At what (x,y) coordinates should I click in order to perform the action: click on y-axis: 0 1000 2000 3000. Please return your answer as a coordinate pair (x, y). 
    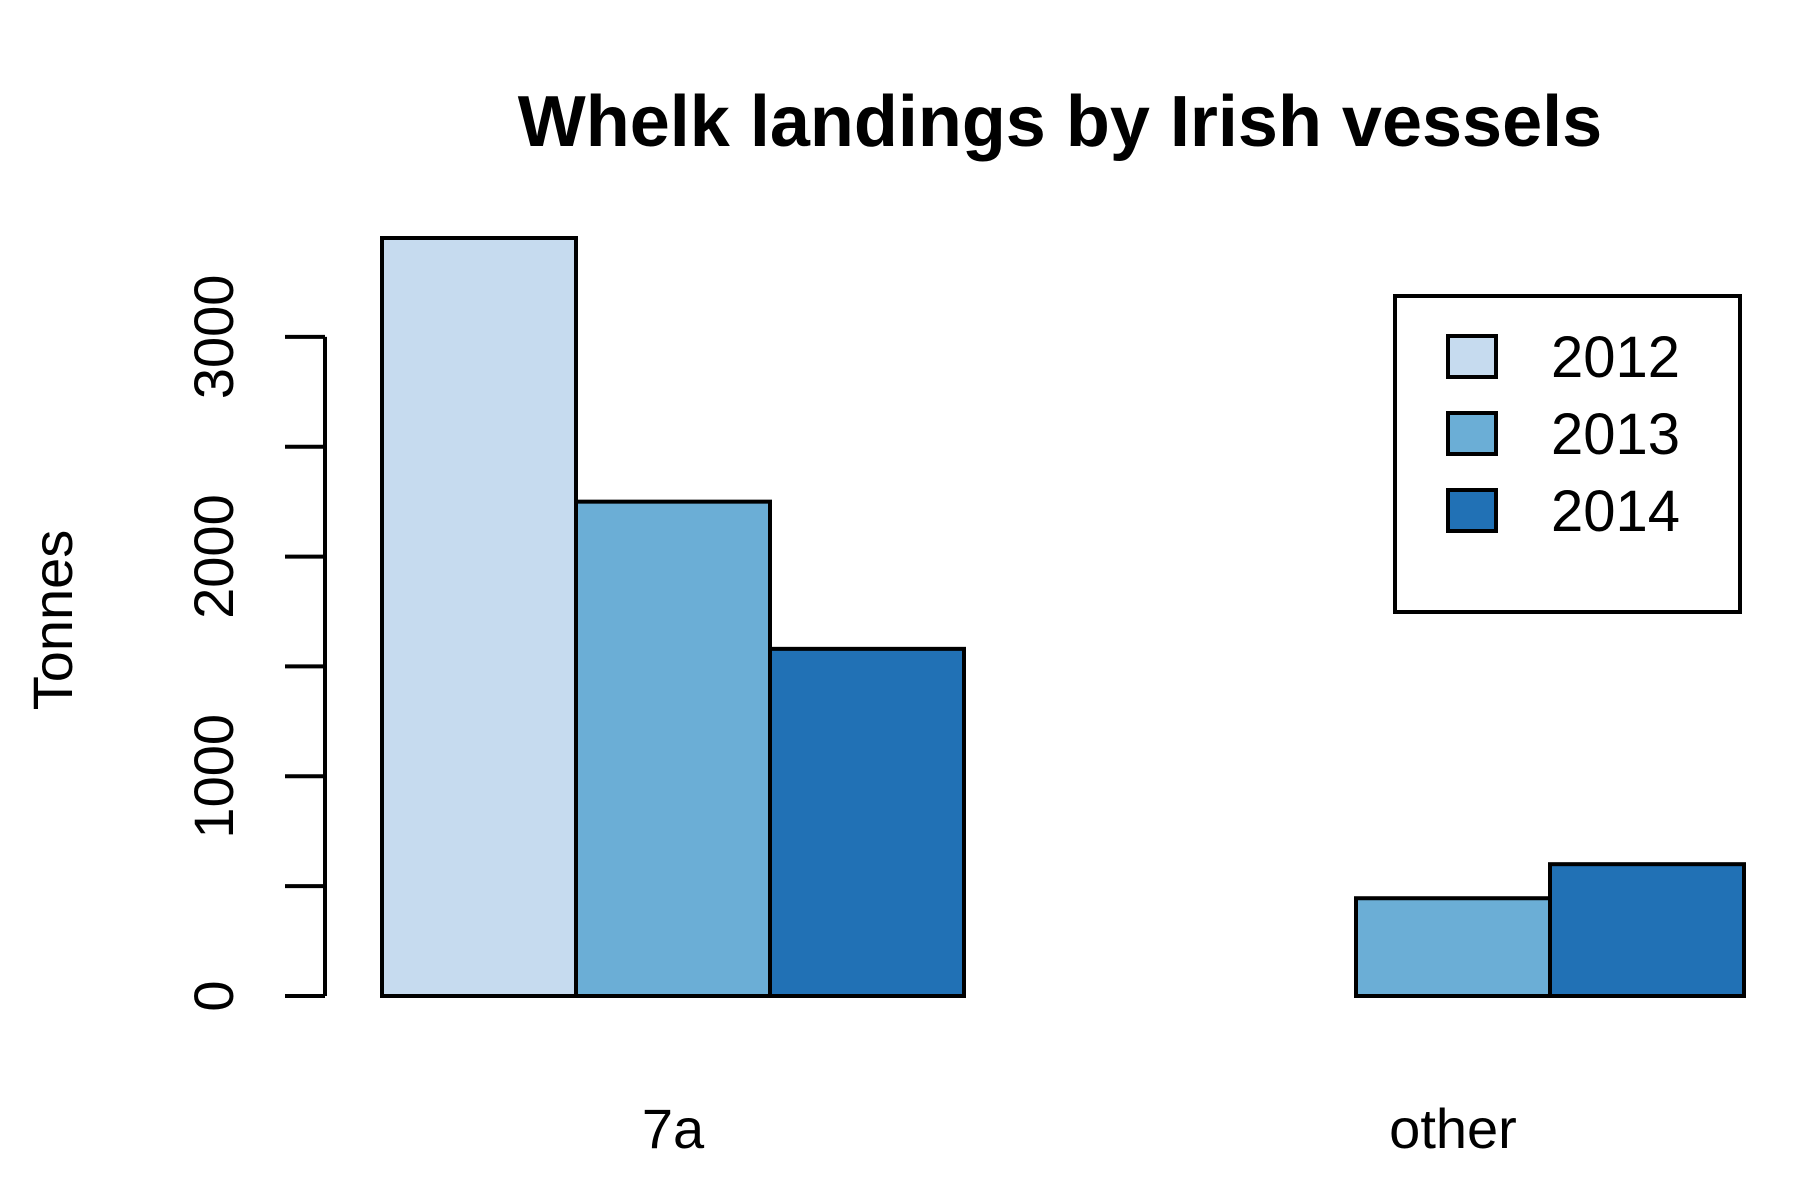
    Looking at the image, I should click on (254, 643).